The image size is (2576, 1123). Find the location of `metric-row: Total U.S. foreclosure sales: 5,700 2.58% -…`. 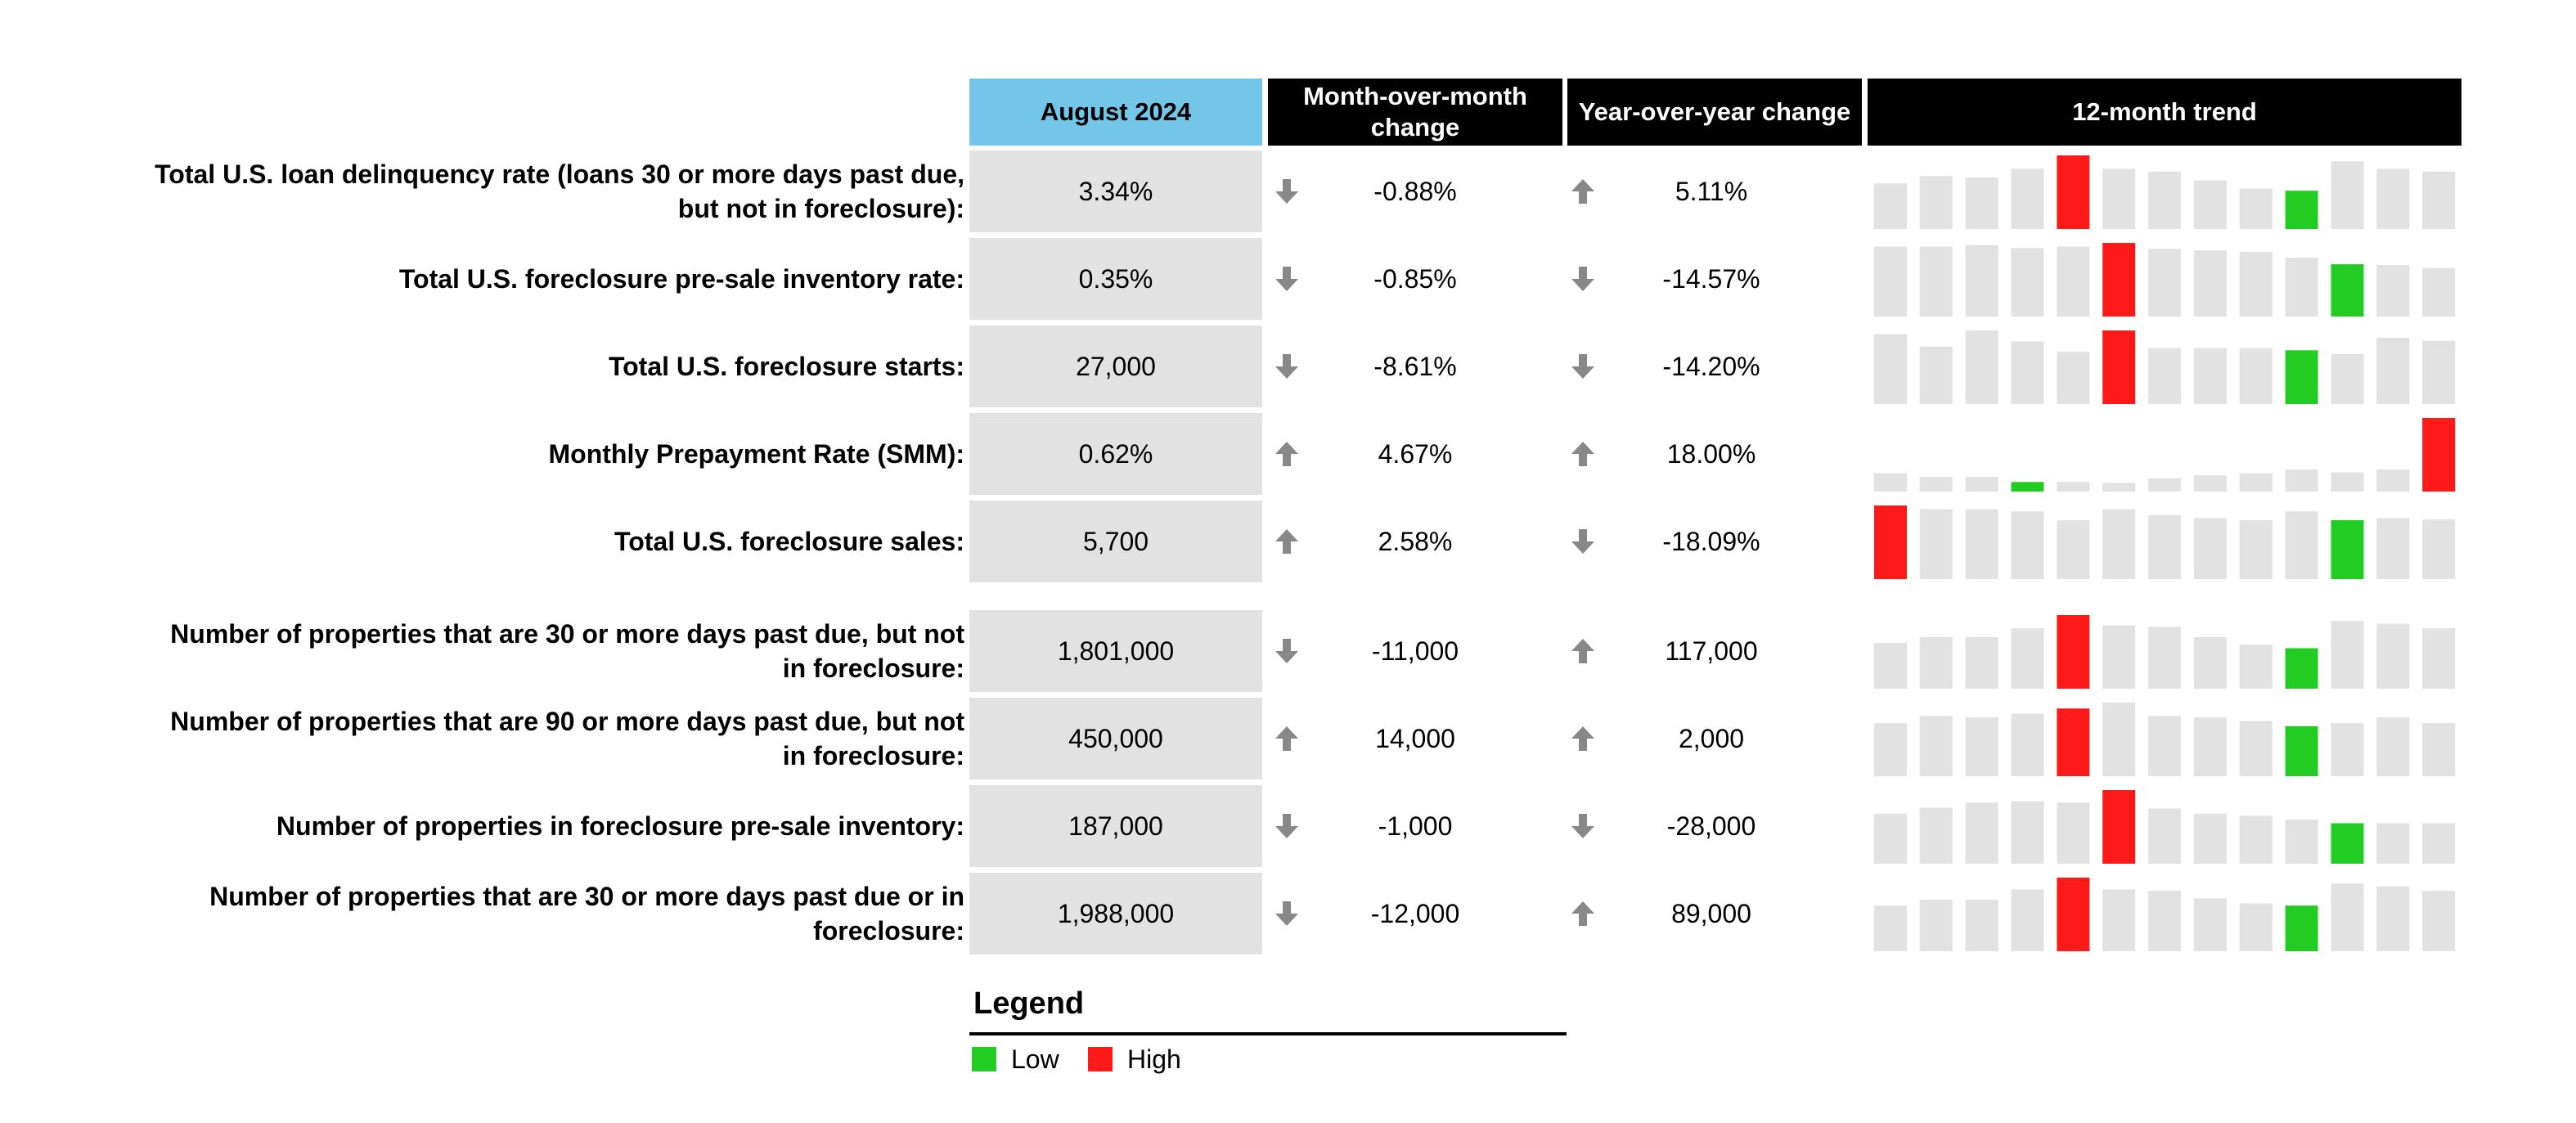

metric-row: Total U.S. foreclosure sales: 5,700 2.58% -… is located at coordinates (1288, 541).